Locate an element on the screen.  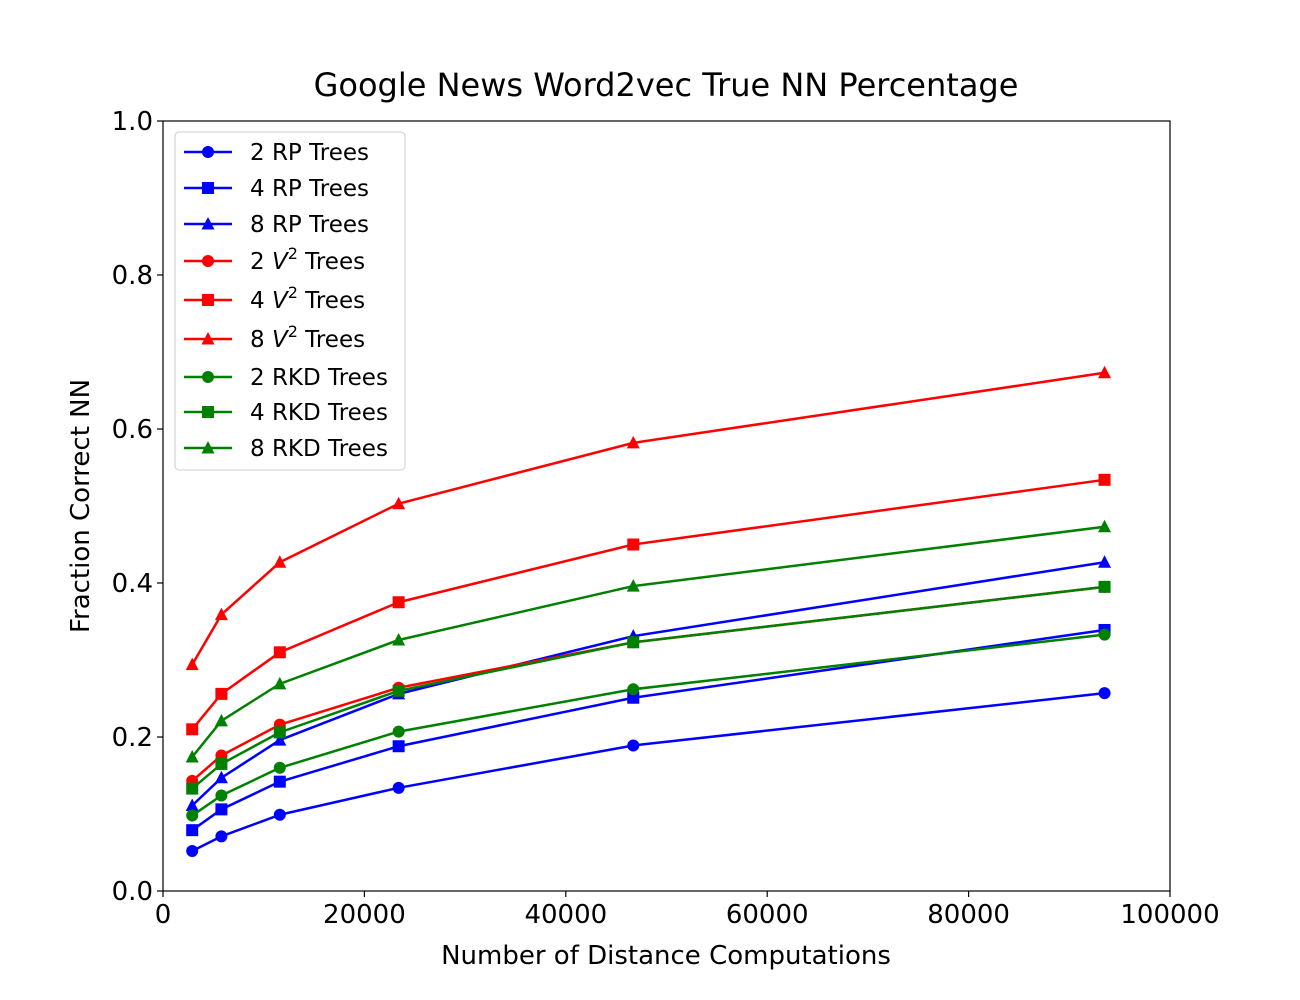
y-tick-label: 0.2 is located at coordinates (132, 738).